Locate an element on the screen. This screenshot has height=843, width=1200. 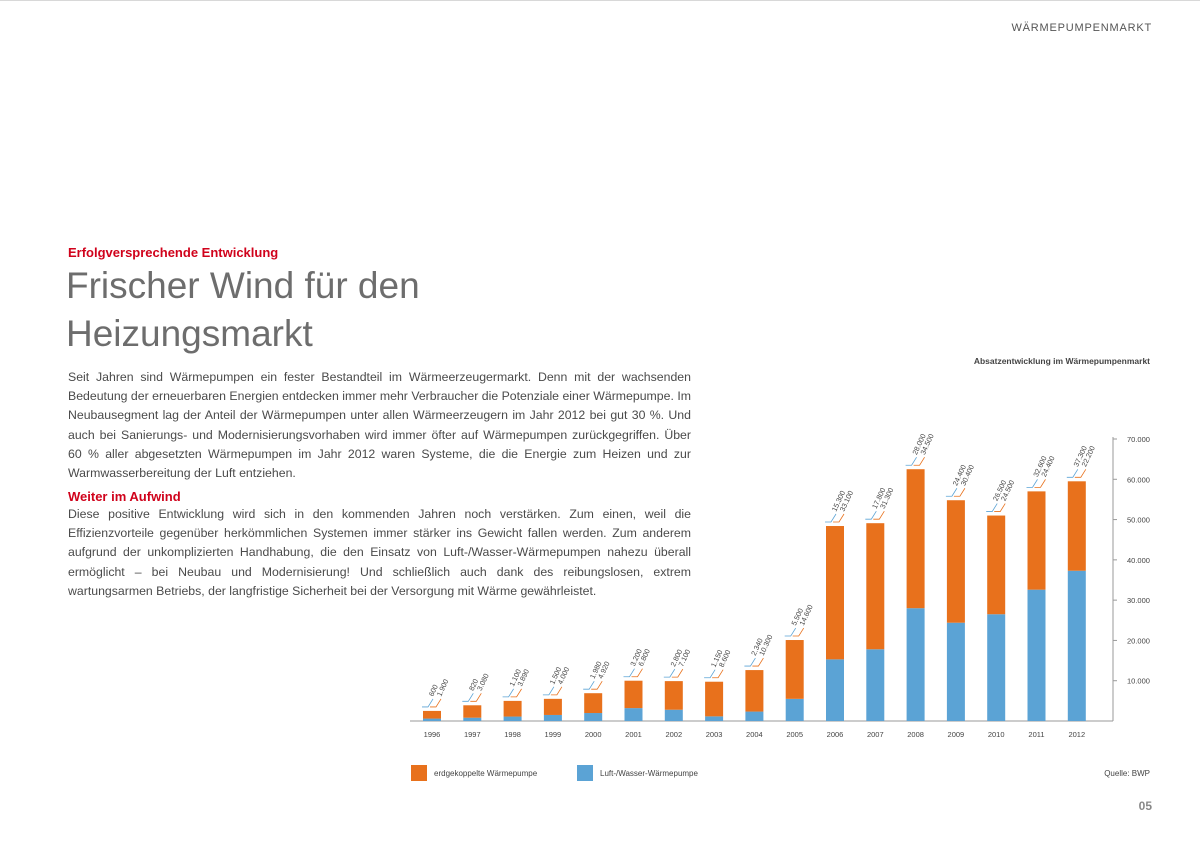
x-tick-label: 1997 is located at coordinates (472, 734).